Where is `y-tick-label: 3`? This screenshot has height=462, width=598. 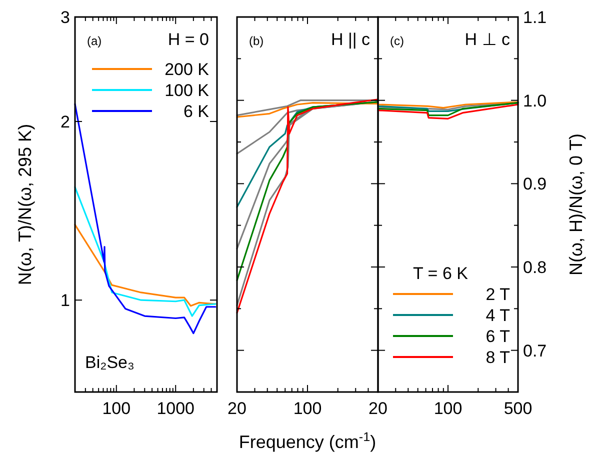
y-tick-label: 3 is located at coordinates (65, 17).